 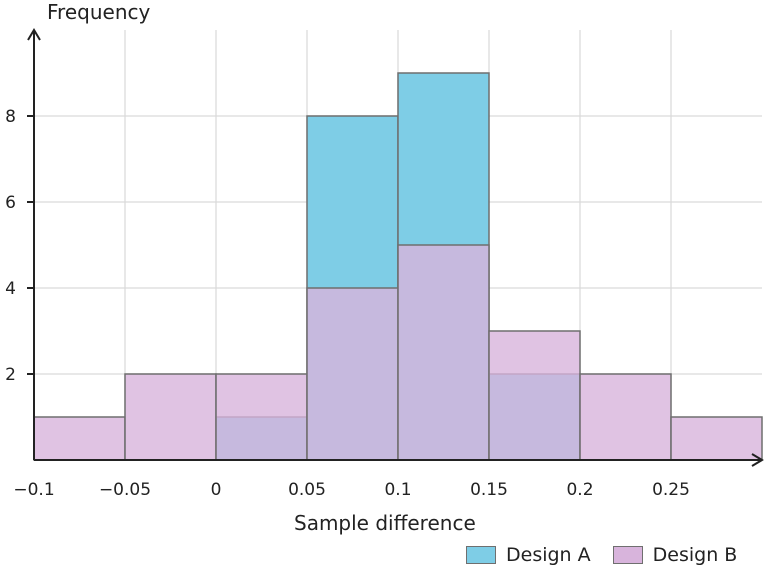 I want to click on legend-item-design-b: Design B, so click(x=675, y=555).